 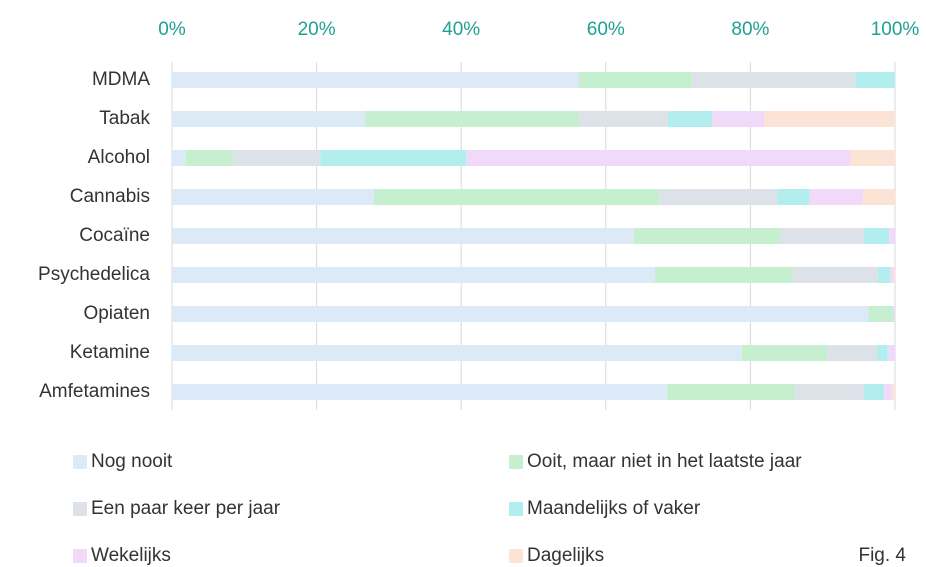 I want to click on y-tick-label: Cannabis, so click(x=110, y=196).